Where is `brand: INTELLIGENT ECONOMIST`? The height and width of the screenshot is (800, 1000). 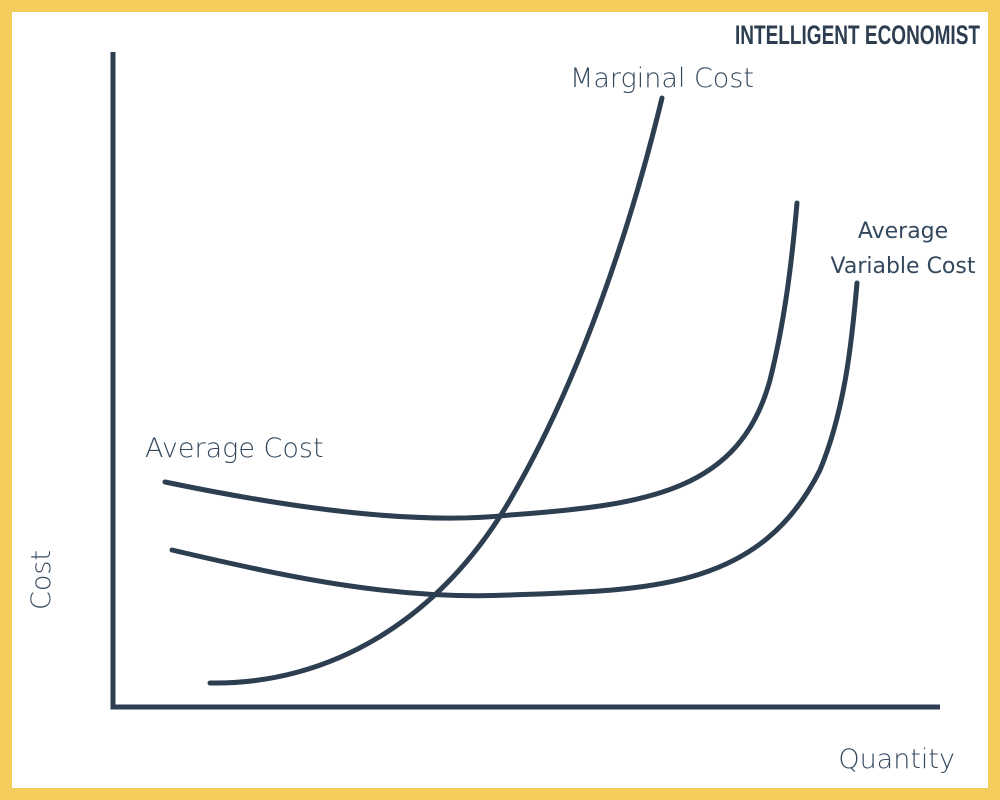 brand: INTELLIGENT ECONOMIST is located at coordinates (857, 35).